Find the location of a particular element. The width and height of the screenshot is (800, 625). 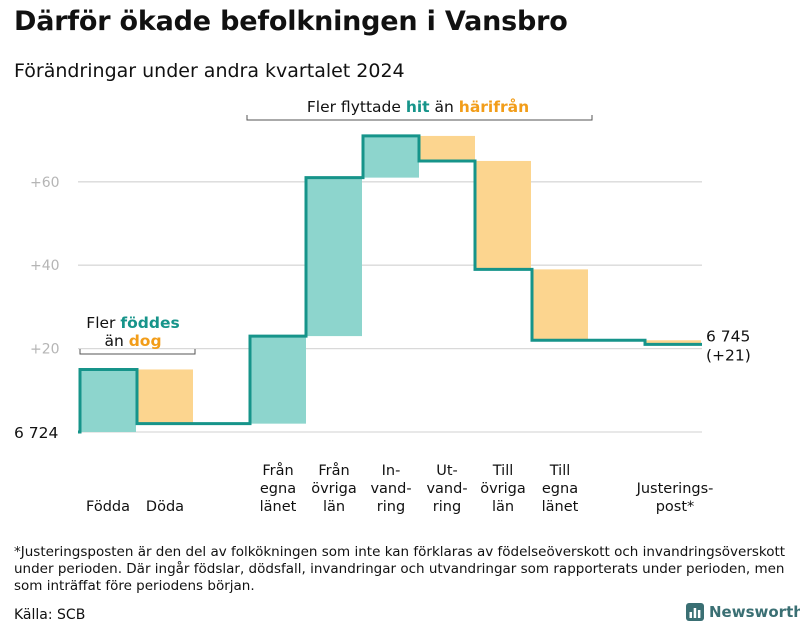

y-tick-label: +60 is located at coordinates (45, 183).